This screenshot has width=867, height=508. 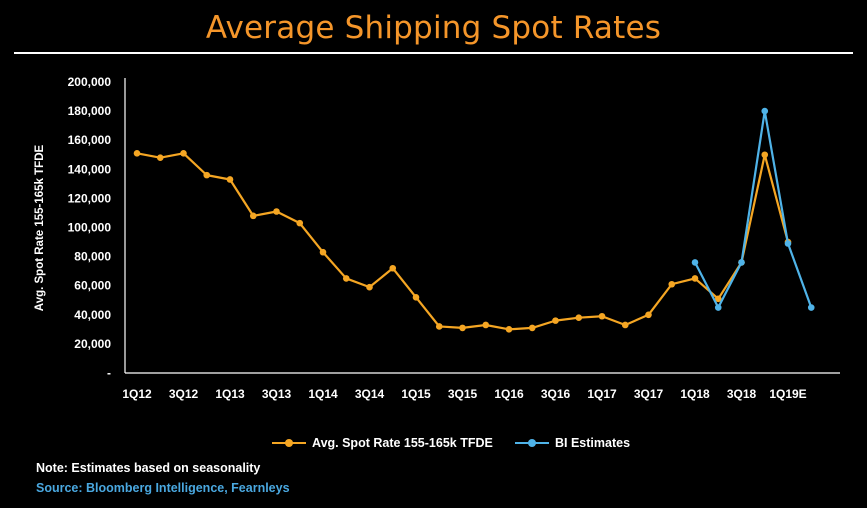 I want to click on x-tick-label: 1Q19E, so click(x=787, y=394).